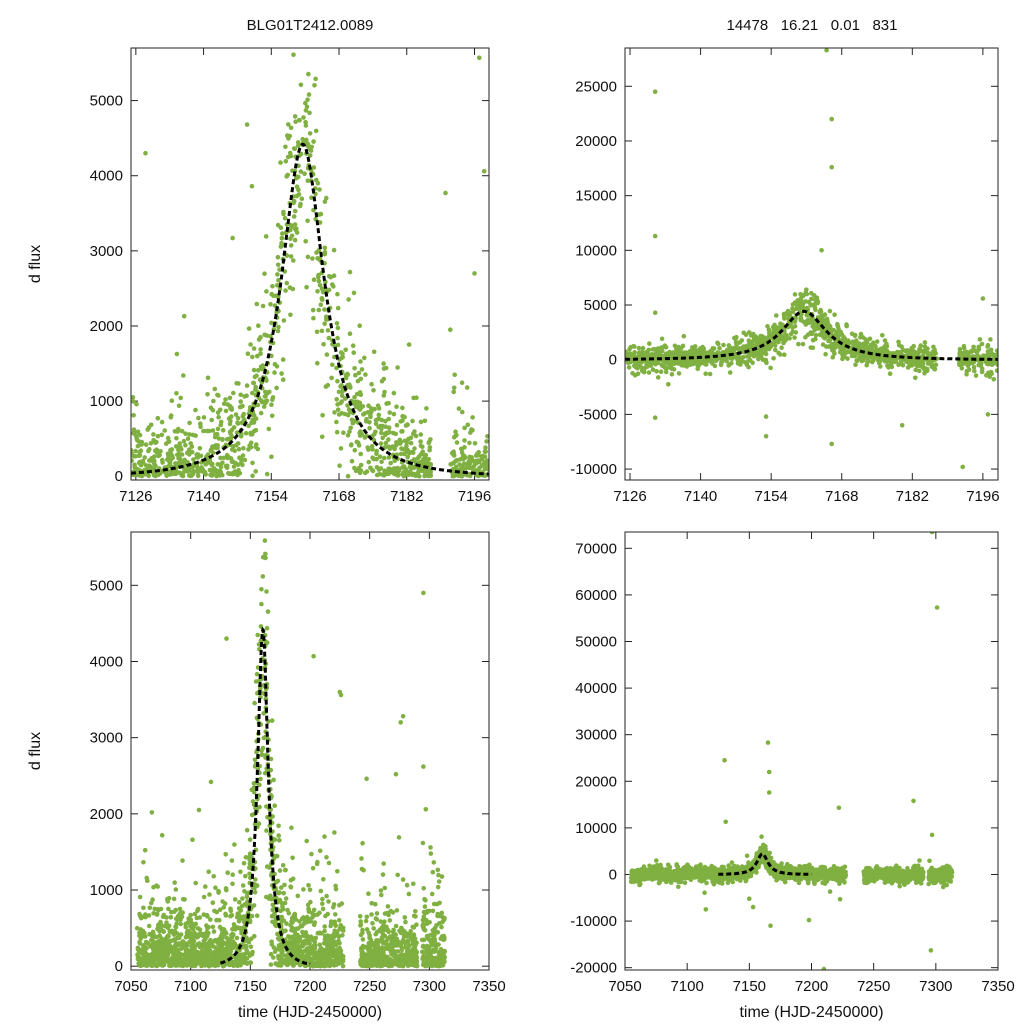 This screenshot has height=1024, width=1024. What do you see at coordinates (831, 167) in the screenshot?
I see `outlier-point` at bounding box center [831, 167].